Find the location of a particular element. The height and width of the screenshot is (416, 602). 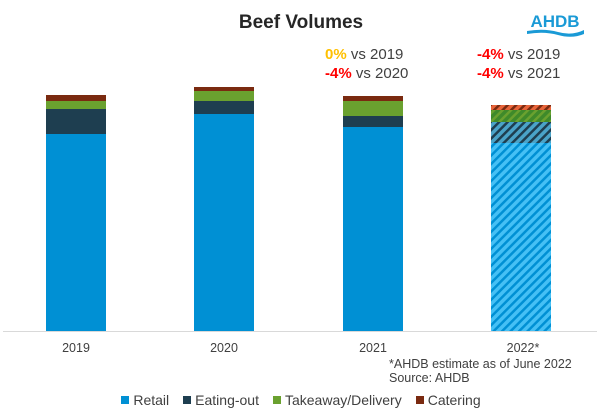

bar-catering-2021 is located at coordinates (373, 98).